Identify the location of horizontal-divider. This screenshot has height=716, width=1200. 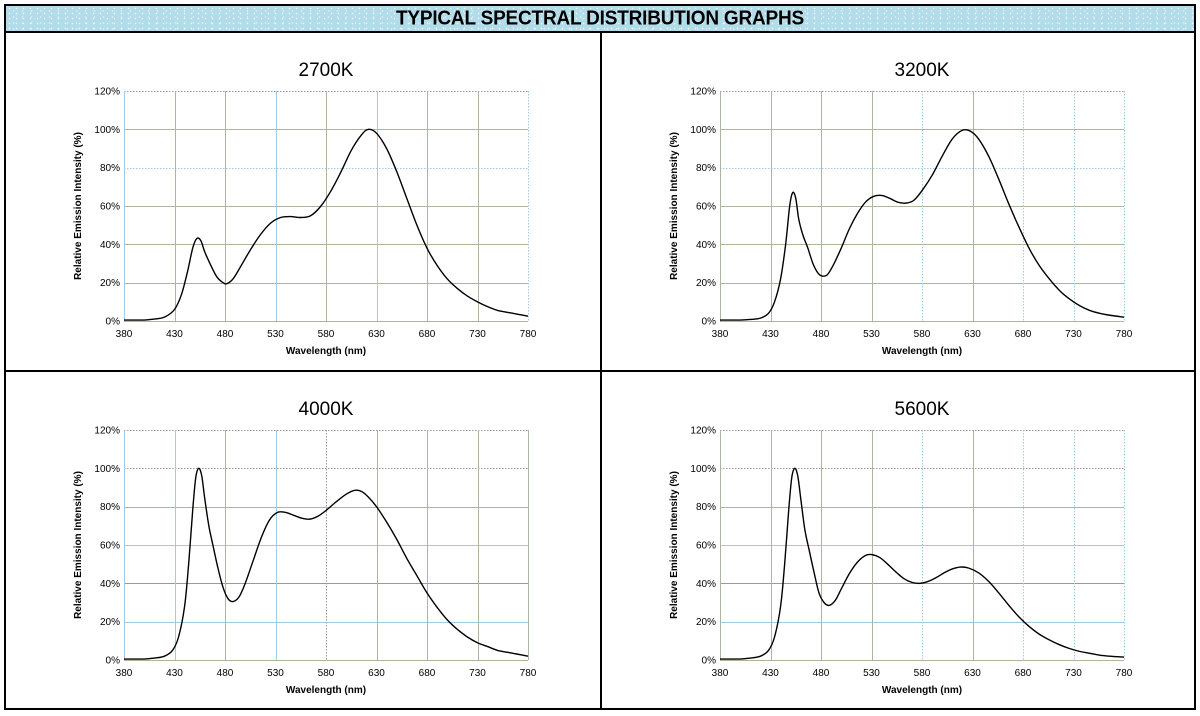
(600, 371).